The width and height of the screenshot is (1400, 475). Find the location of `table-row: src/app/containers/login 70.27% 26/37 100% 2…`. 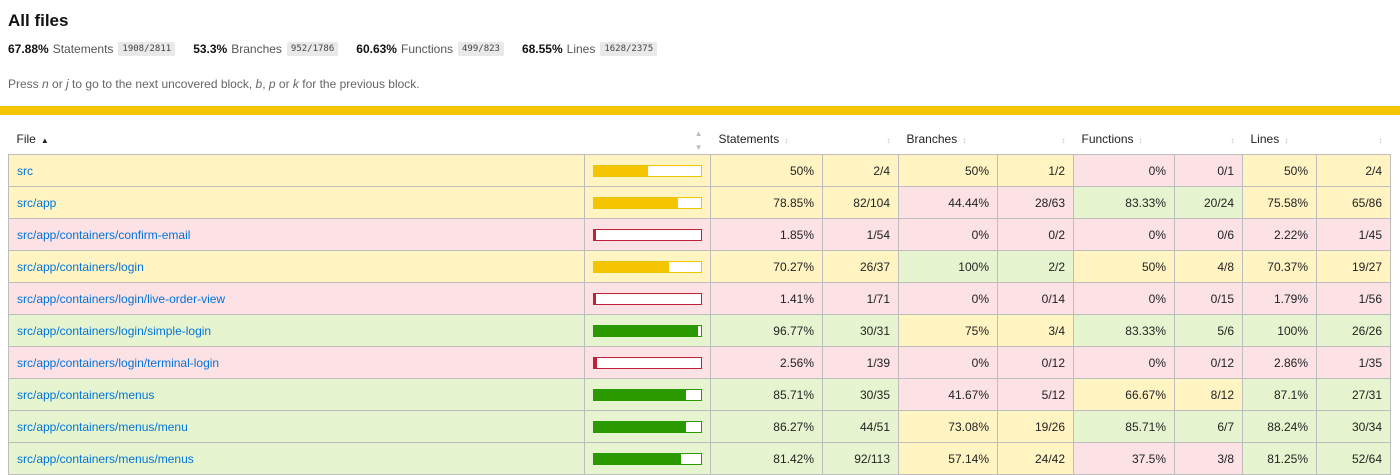

table-row: src/app/containers/login 70.27% 26/37 100% 2… is located at coordinates (699, 266).